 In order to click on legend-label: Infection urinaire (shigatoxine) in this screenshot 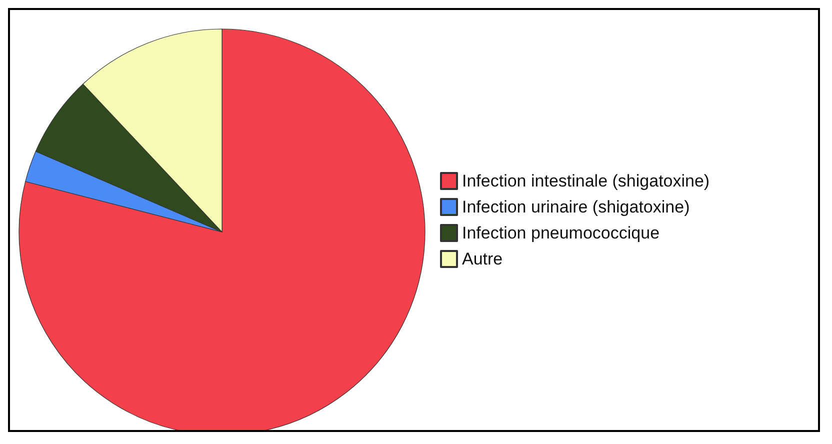, I will do `click(576, 207)`.